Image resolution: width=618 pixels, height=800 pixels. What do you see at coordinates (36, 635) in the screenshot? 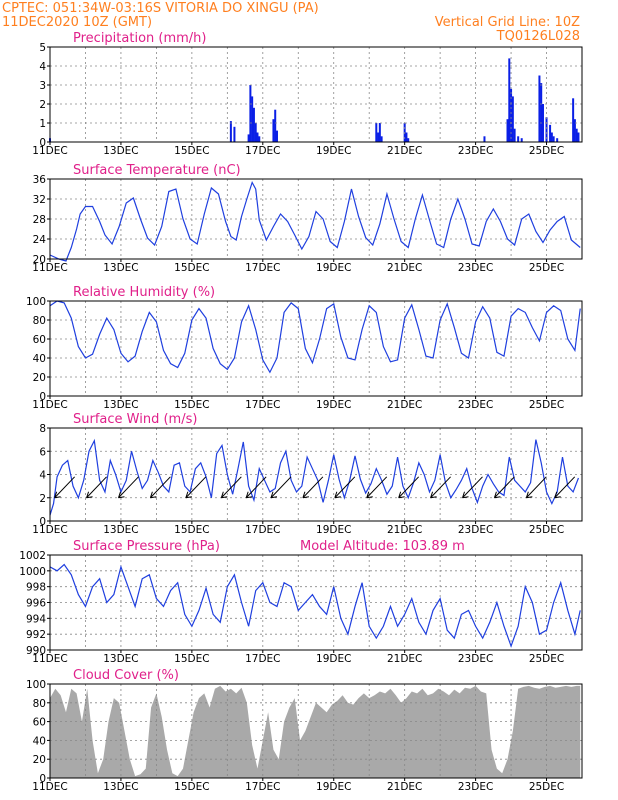
I see `y-tick-label: 992` at bounding box center [36, 635].